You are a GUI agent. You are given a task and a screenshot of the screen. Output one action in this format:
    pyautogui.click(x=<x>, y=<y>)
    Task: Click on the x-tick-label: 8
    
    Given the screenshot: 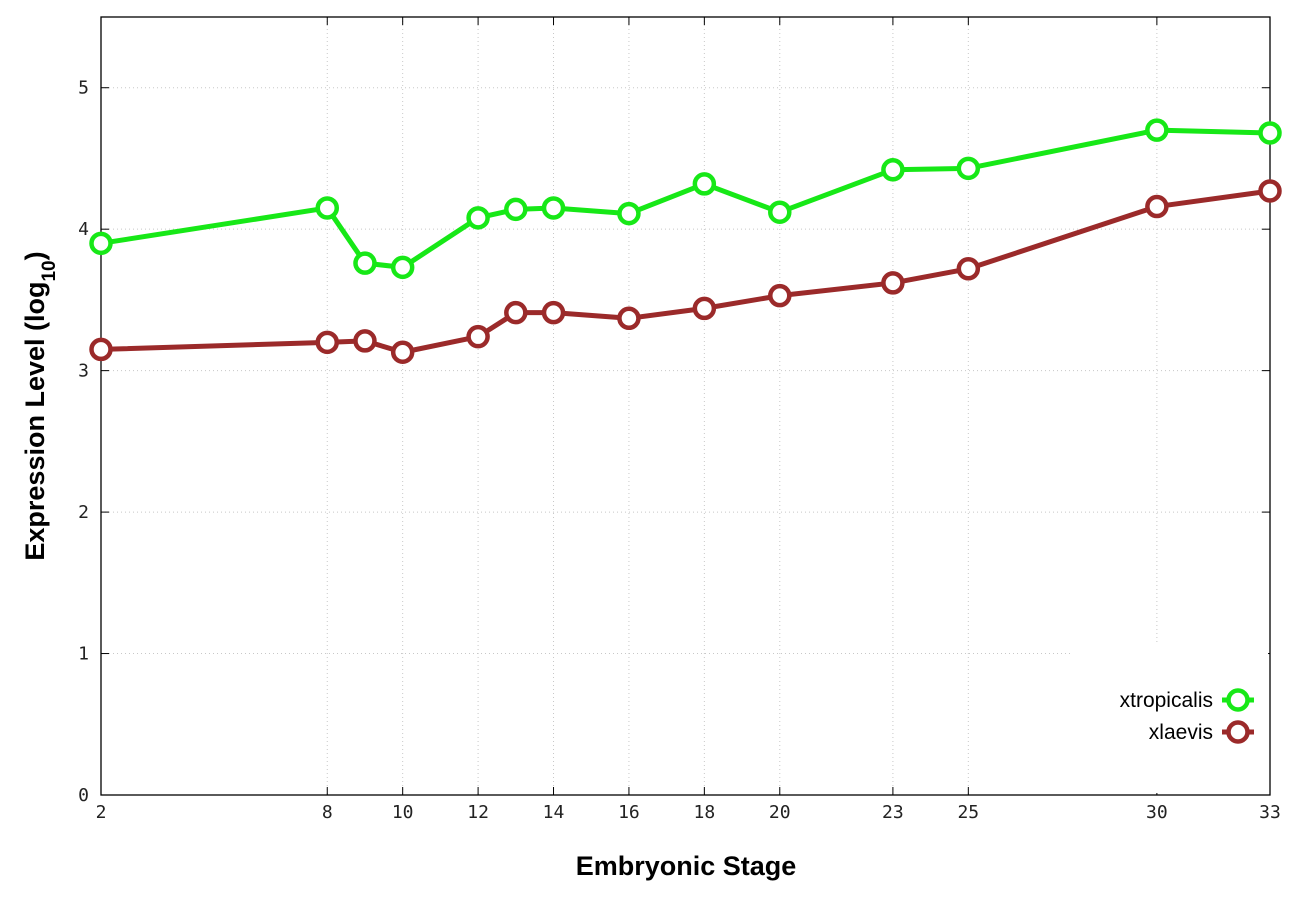 What is the action you would take?
    pyautogui.click(x=327, y=812)
    